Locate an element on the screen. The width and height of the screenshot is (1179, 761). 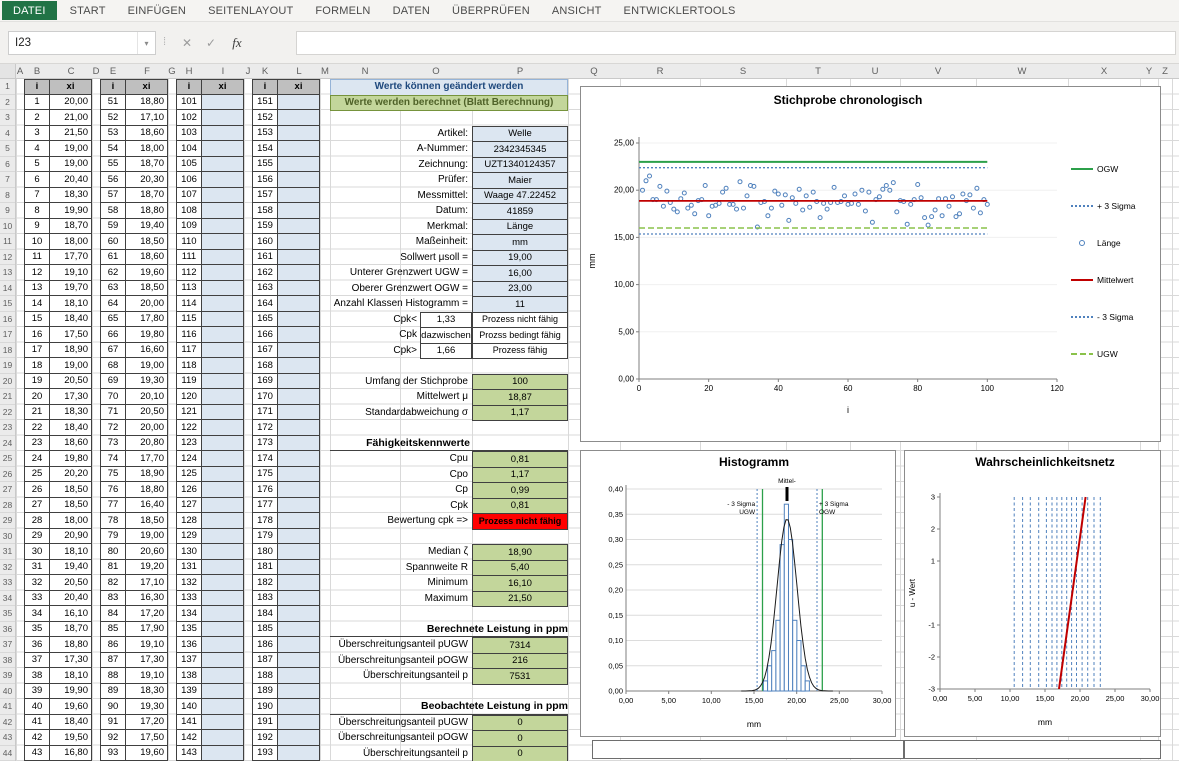
cell-xi: 19,30 is located at coordinates (147, 707).